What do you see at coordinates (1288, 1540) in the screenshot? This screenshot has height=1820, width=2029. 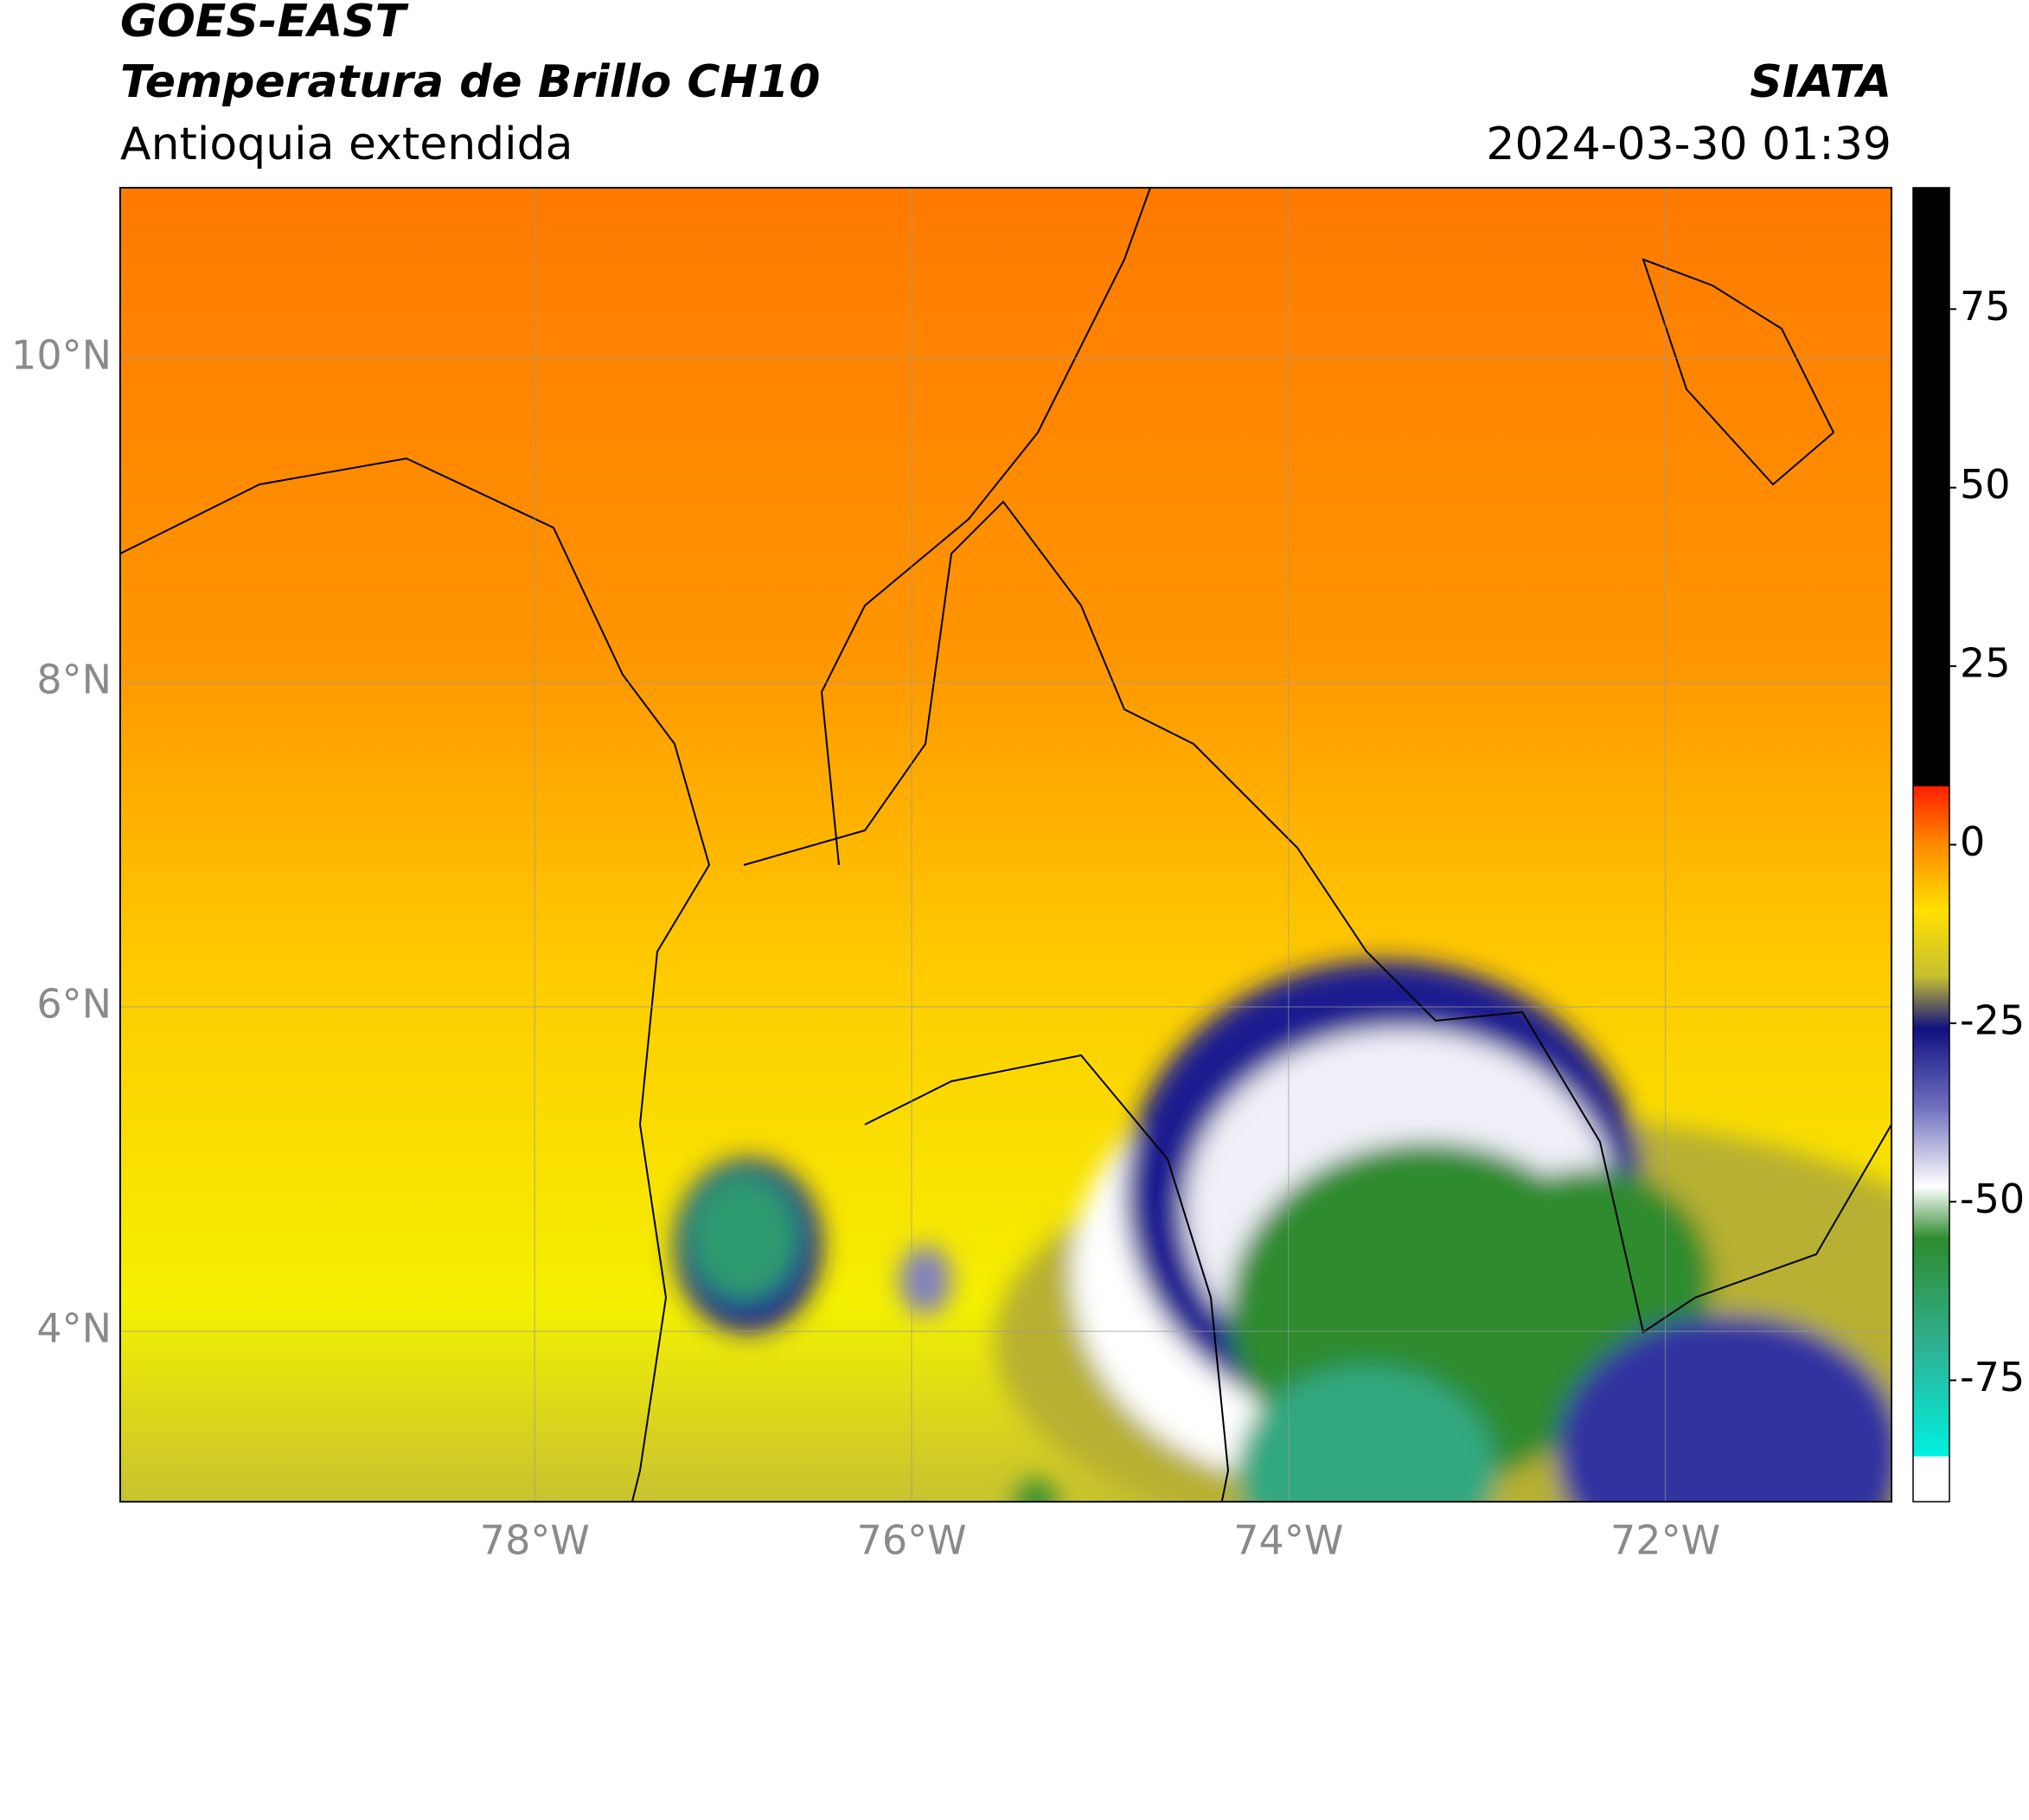 I see `x-tick-label: 74°W` at bounding box center [1288, 1540].